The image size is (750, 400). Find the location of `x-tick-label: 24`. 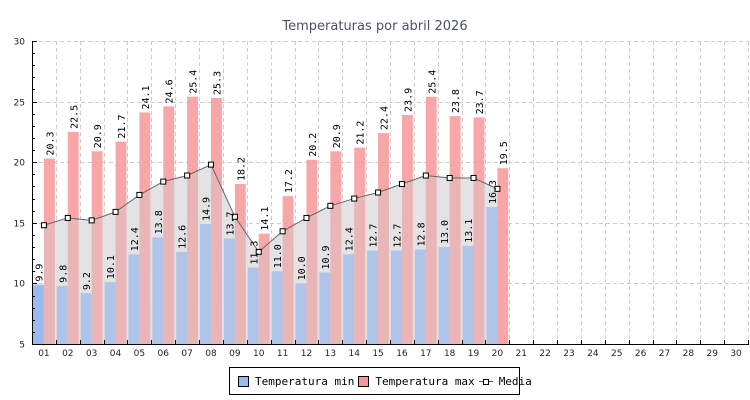

x-tick-label: 24 is located at coordinates (593, 354).